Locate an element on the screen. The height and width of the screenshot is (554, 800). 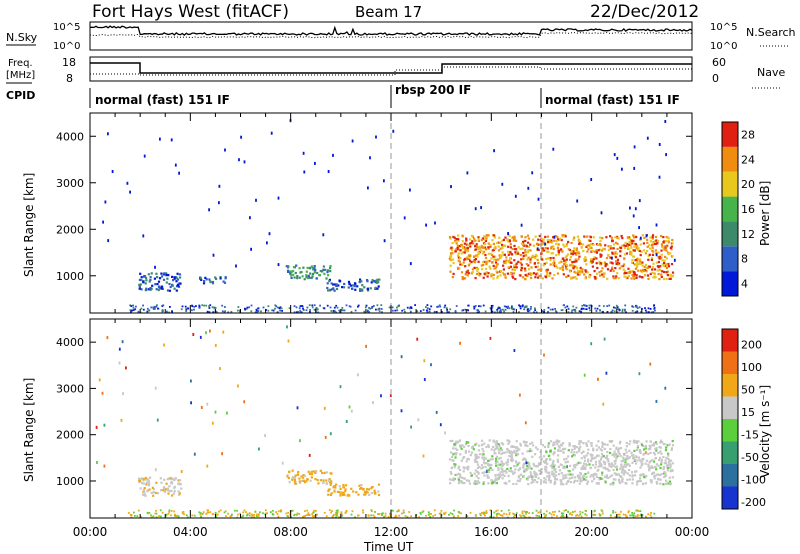
beam-title: Beam 17 is located at coordinates (388, 12).